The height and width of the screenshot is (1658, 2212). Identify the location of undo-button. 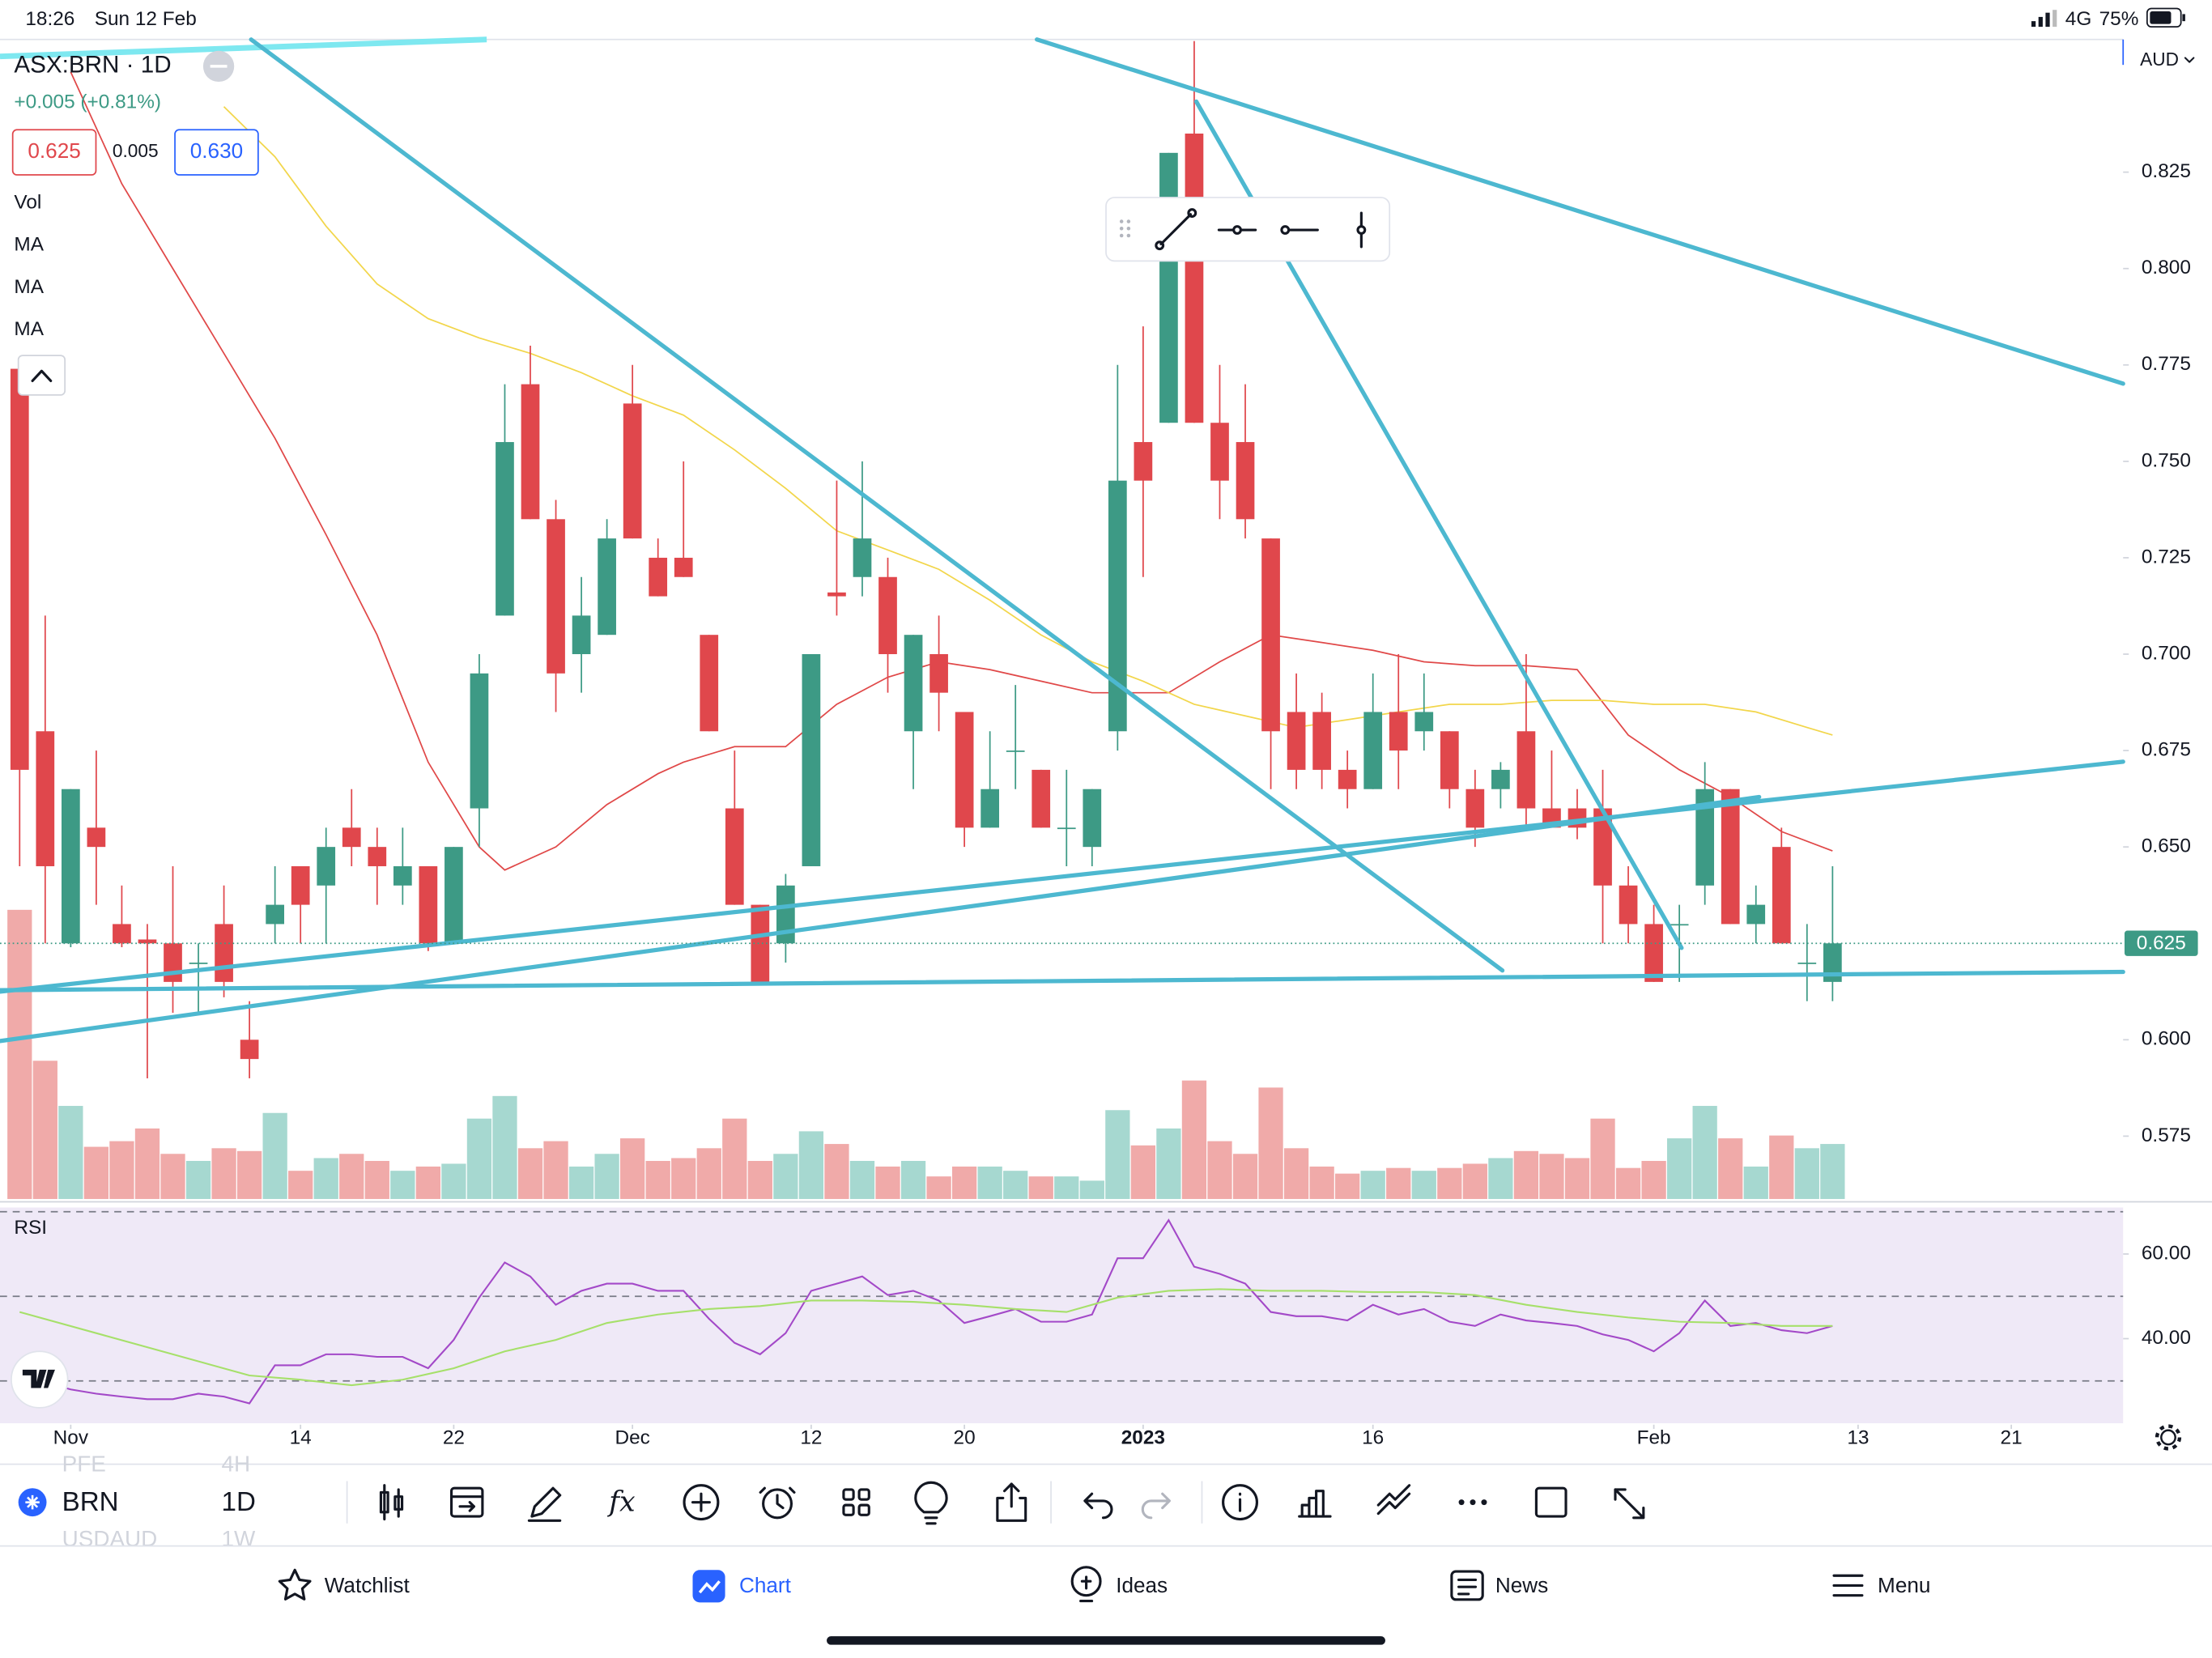
(1098, 1506).